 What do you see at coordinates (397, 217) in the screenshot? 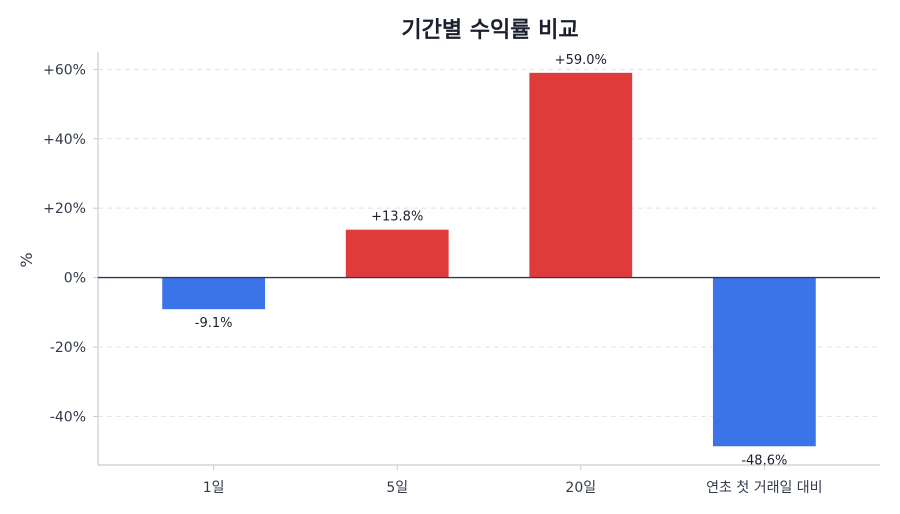
I see `data-label: +13.8%` at bounding box center [397, 217].